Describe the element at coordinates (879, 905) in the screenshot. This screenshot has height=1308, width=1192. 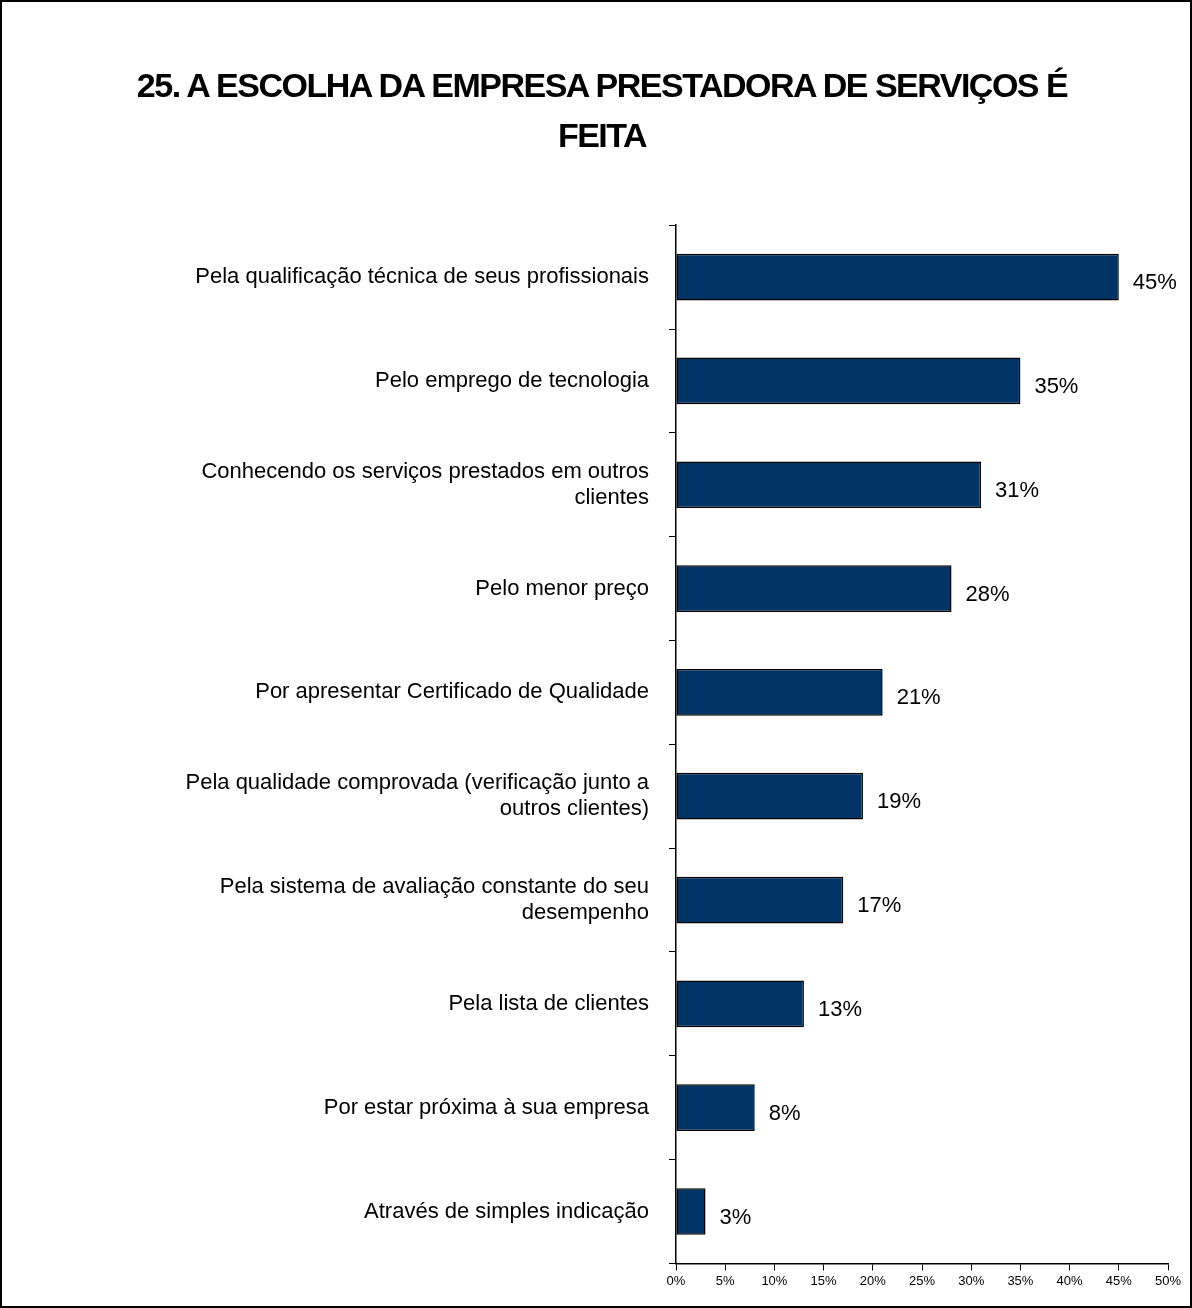
I see `data-label: 17%` at that location.